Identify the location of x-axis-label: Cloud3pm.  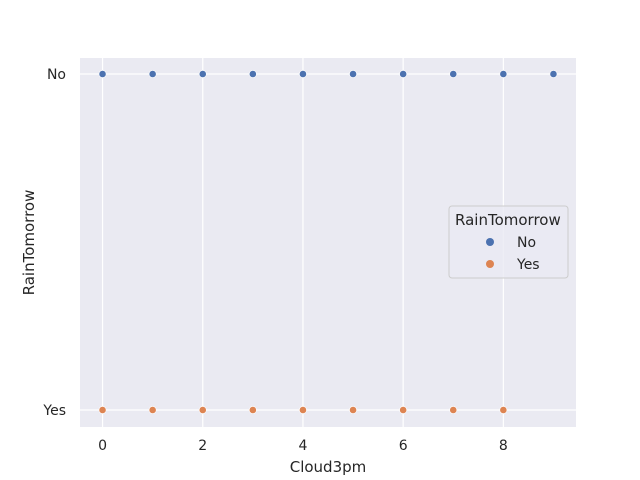
(328, 467).